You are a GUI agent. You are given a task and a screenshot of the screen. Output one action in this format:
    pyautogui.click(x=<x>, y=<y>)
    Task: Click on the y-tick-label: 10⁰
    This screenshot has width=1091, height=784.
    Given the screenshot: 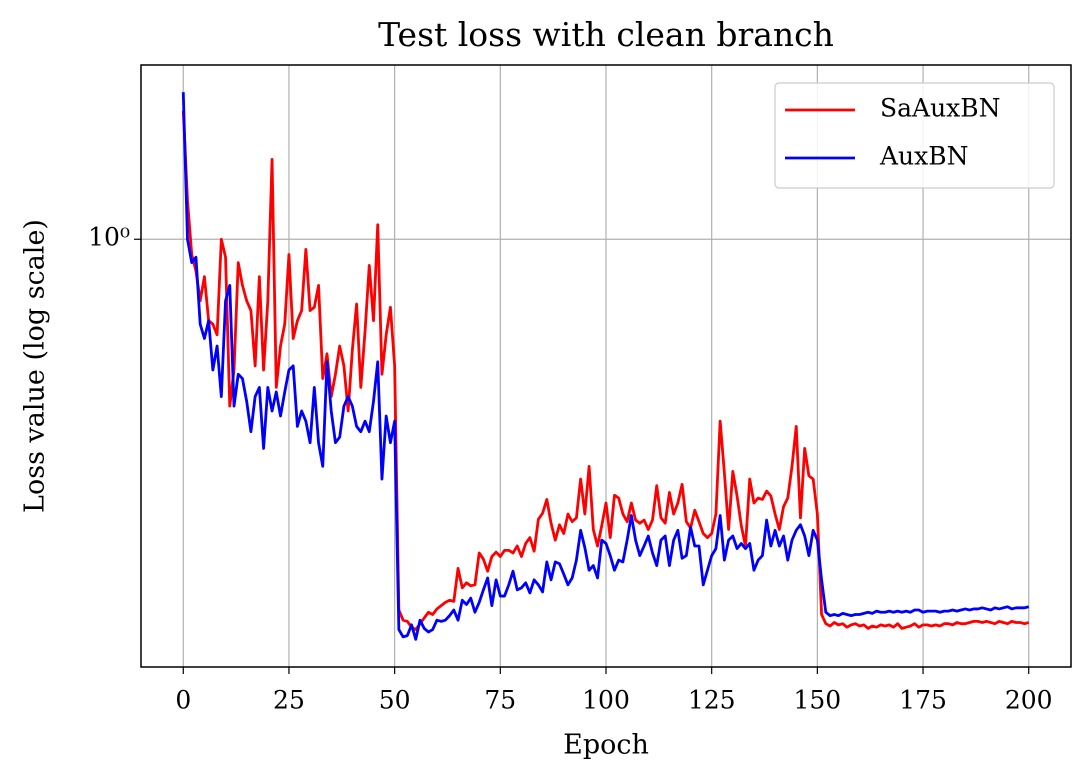 What is the action you would take?
    pyautogui.click(x=109, y=237)
    